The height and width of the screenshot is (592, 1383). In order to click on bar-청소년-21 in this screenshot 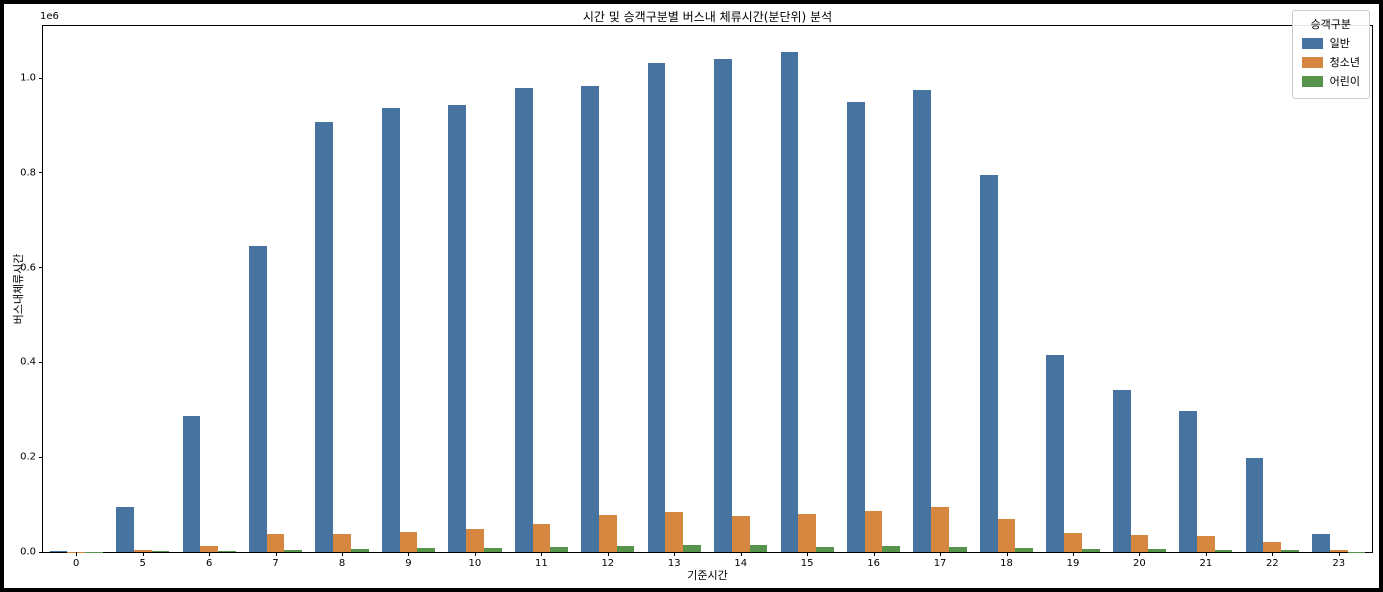, I will do `click(1206, 543)`.